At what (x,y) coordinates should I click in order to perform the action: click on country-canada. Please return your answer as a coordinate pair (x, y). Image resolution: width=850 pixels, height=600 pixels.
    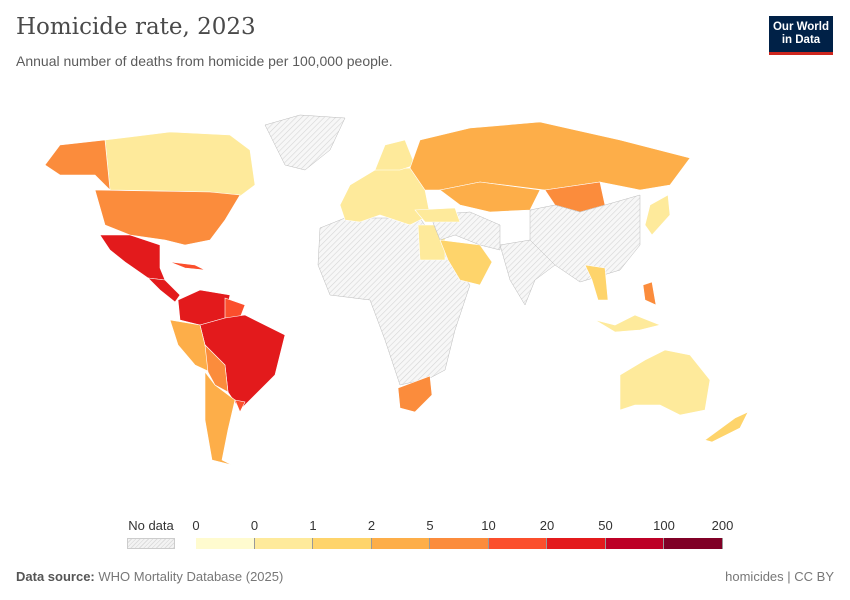
    Looking at the image, I should click on (180, 166).